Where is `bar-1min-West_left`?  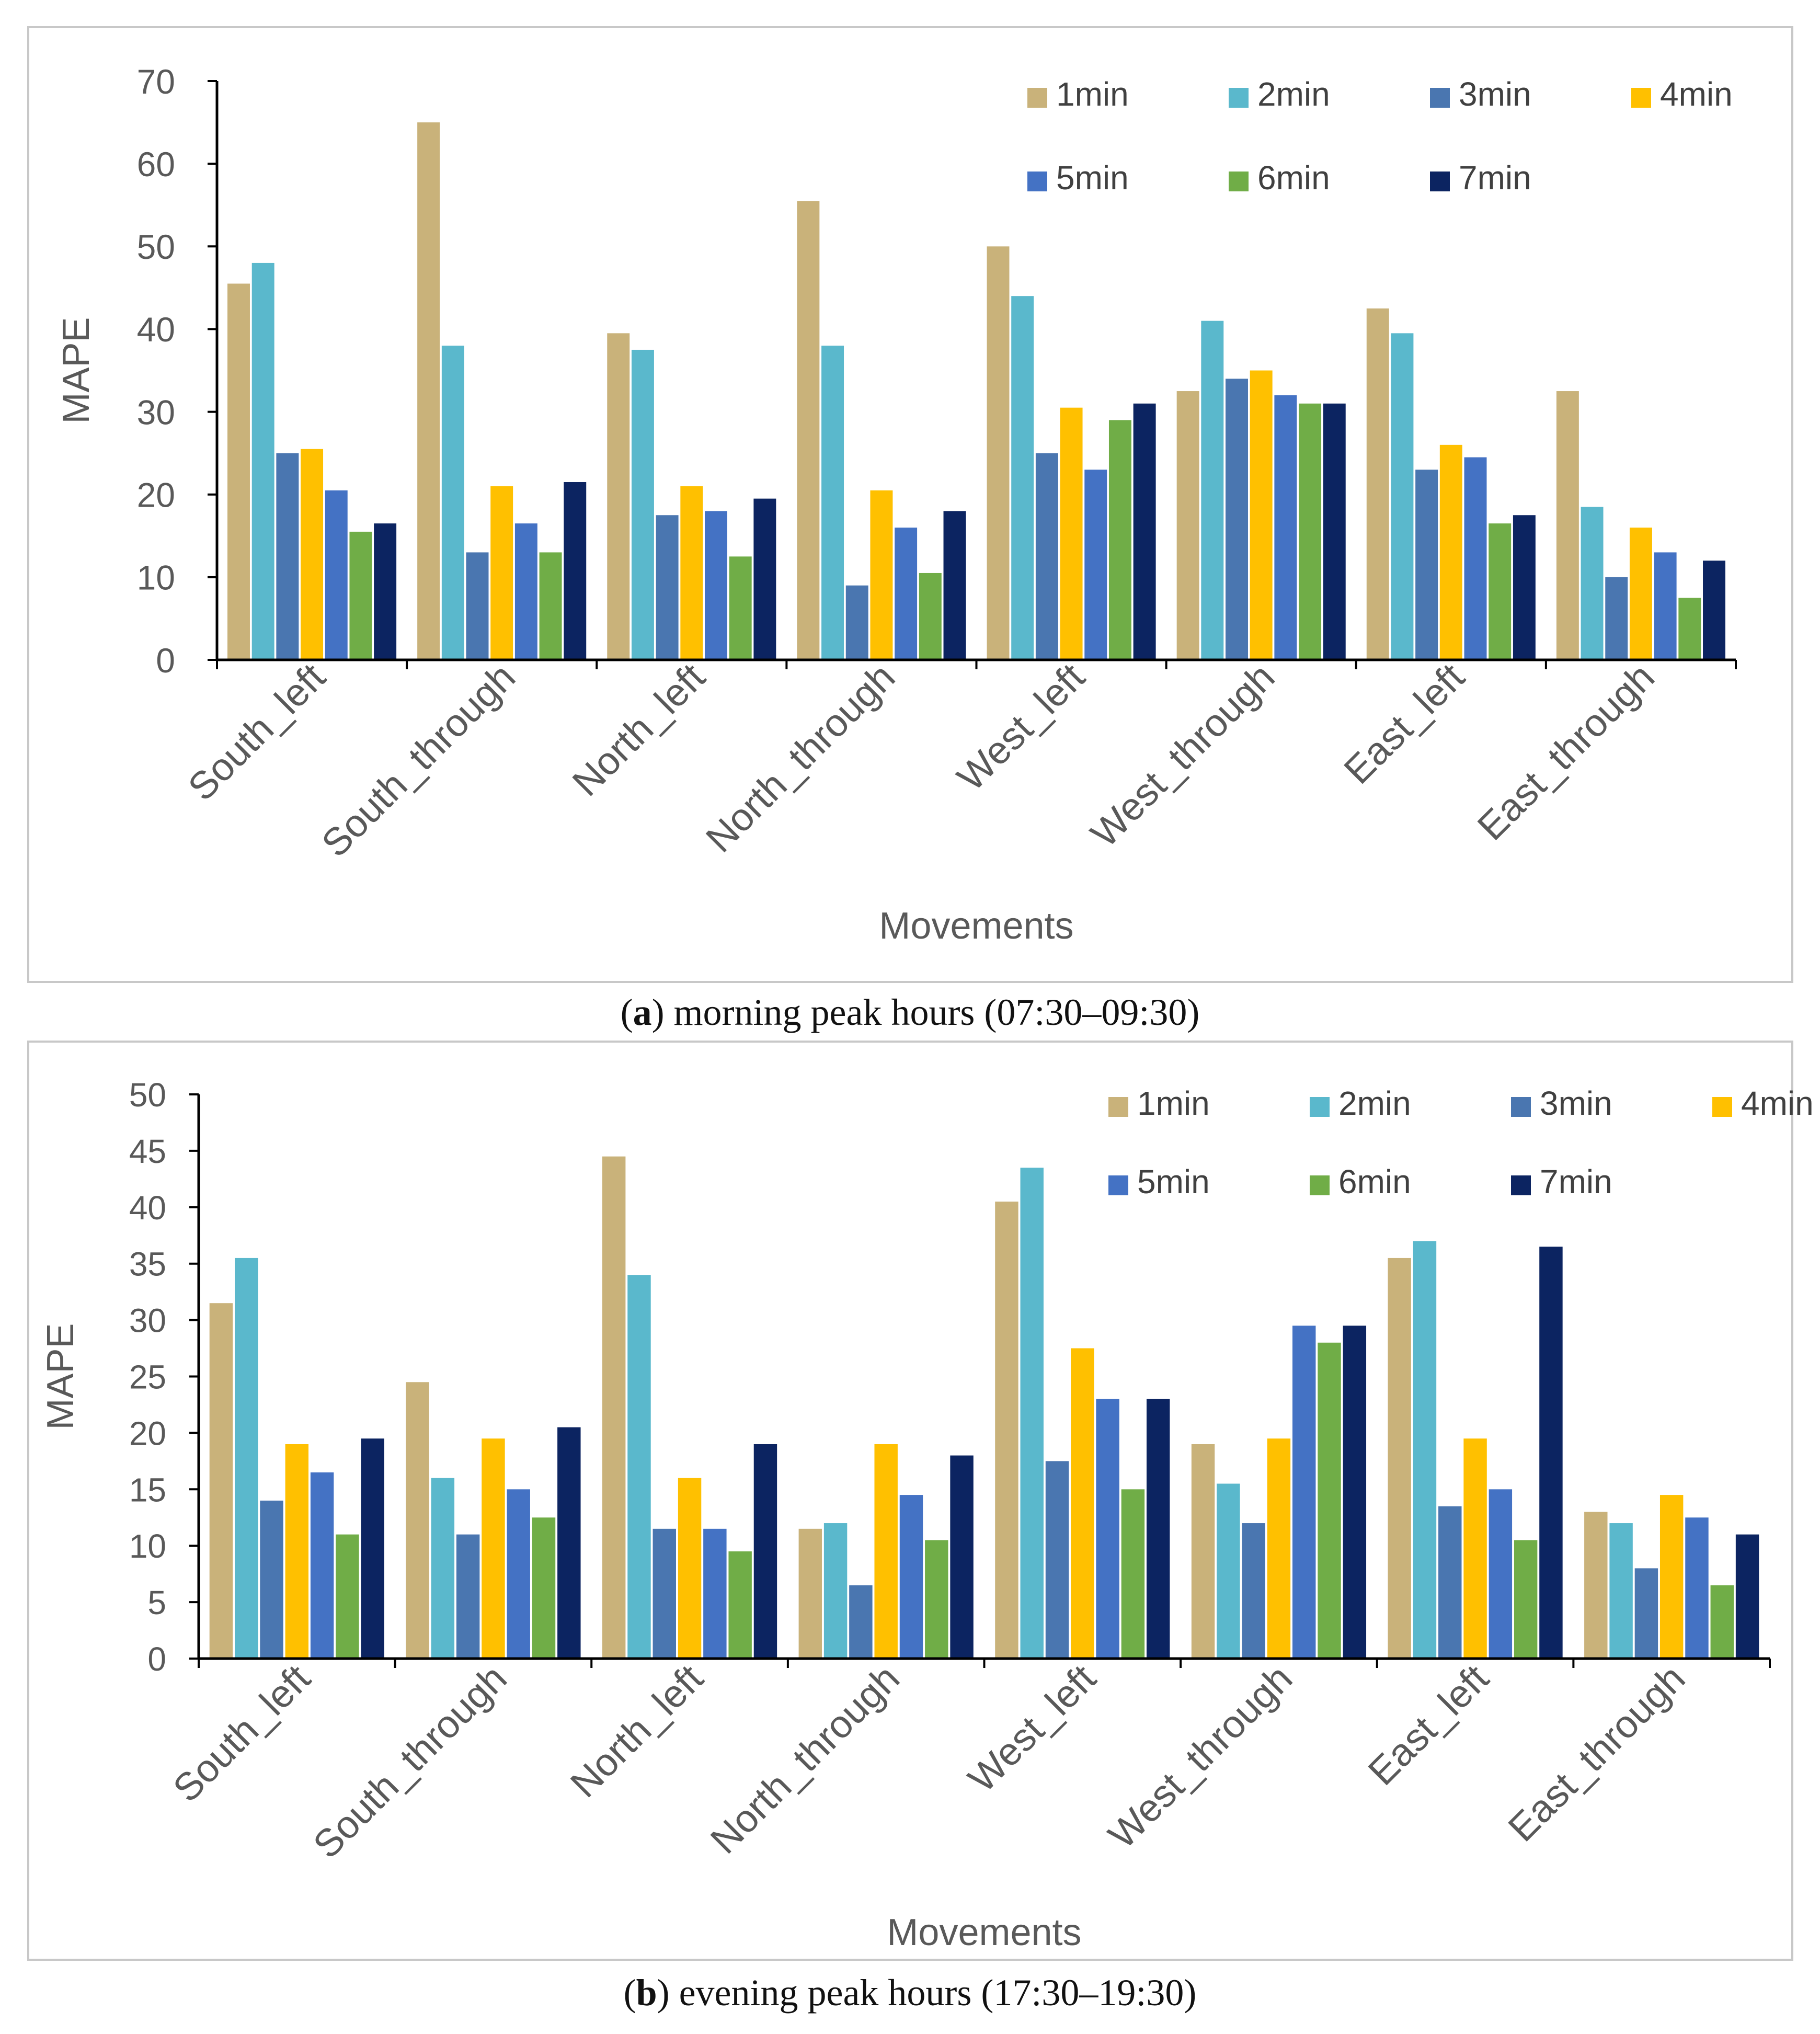
bar-1min-West_left is located at coordinates (1007, 1430).